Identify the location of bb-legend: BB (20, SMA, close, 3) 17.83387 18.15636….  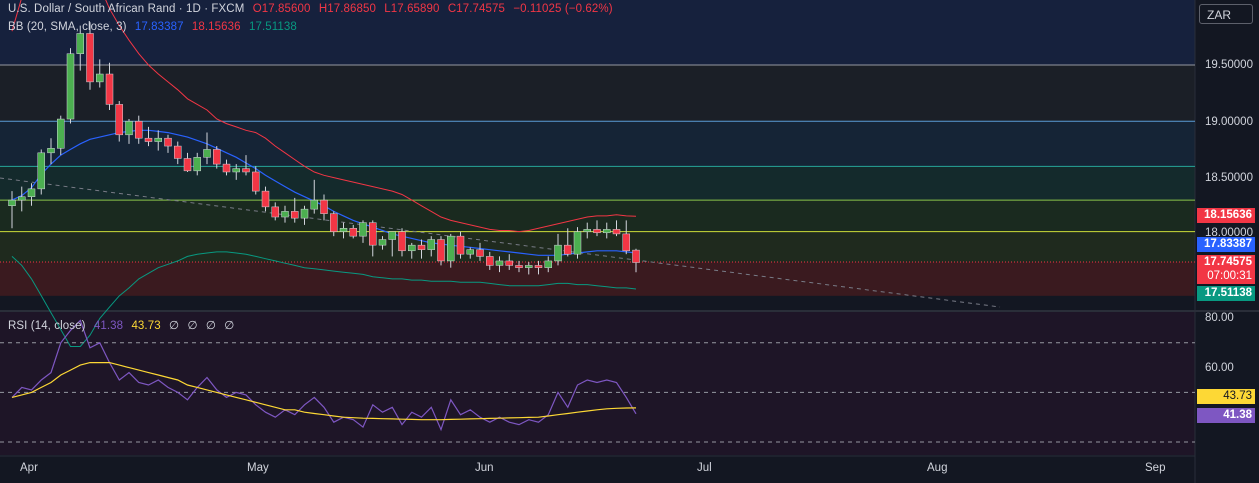
(155, 27).